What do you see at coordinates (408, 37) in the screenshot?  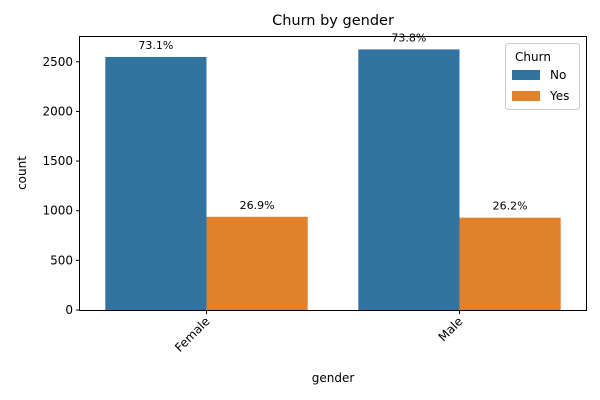 I see `data-label-male-no: 73.8%` at bounding box center [408, 37].